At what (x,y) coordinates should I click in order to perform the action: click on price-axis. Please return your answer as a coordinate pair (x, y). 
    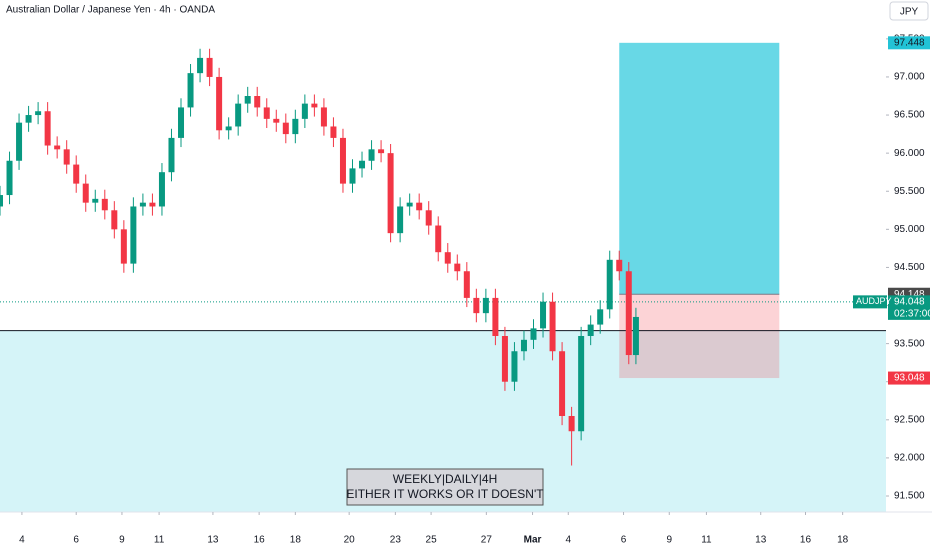
    Looking at the image, I should click on (909, 275).